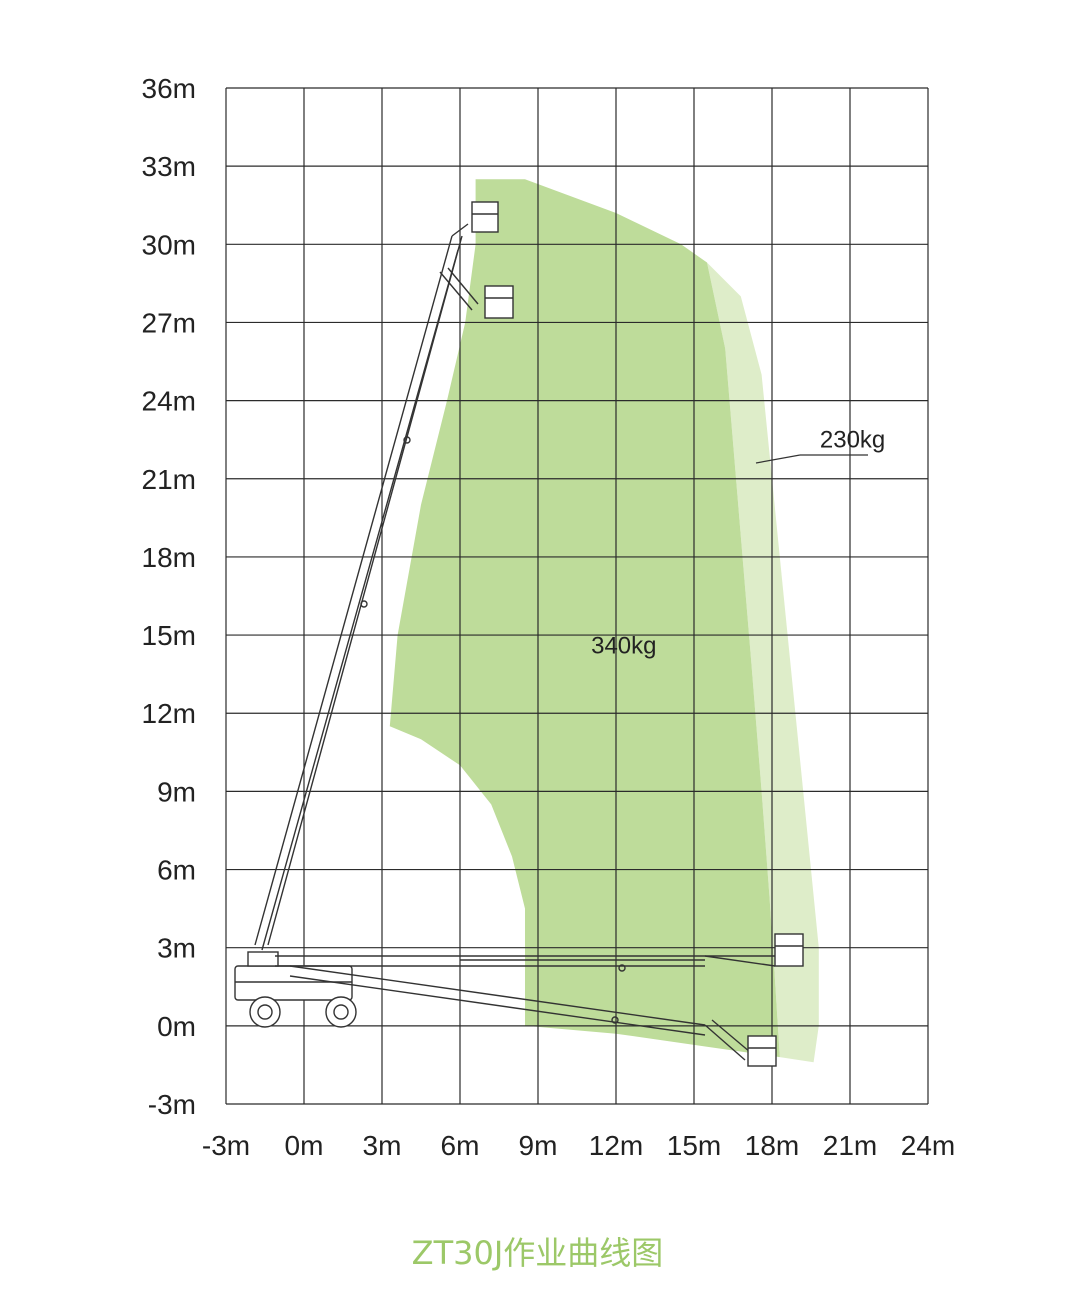 Image resolution: width=1075 pixels, height=1307 pixels. I want to click on x-tick-label: 3m, so click(382, 1145).